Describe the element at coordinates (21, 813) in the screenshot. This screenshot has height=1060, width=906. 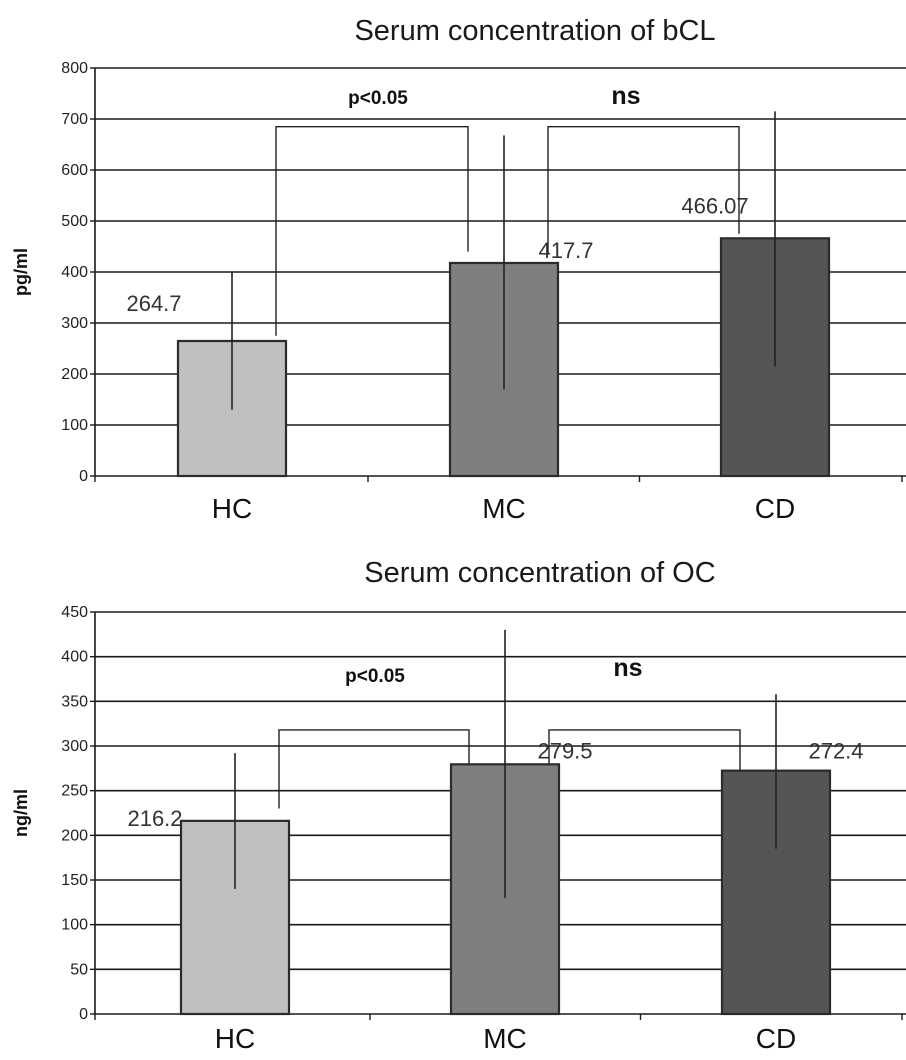
I see `y-axis-label: ng/ml` at that location.